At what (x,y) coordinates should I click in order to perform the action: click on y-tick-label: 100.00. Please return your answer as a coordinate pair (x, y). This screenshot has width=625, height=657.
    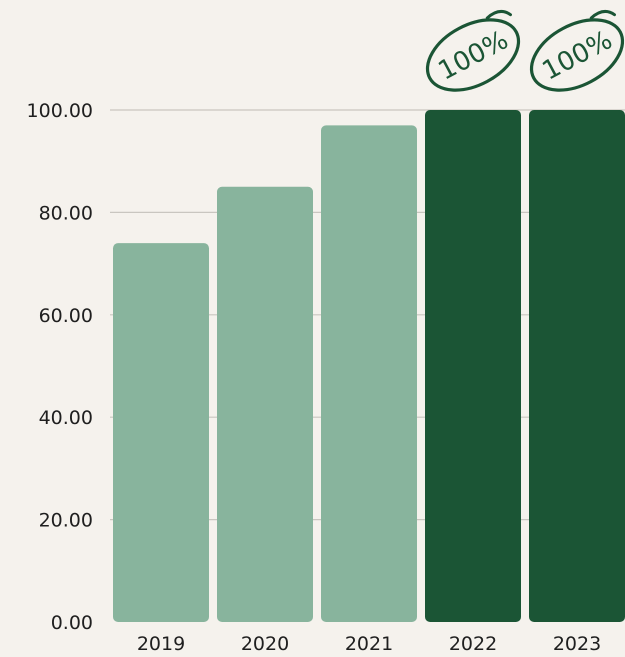
    Looking at the image, I should click on (60, 111).